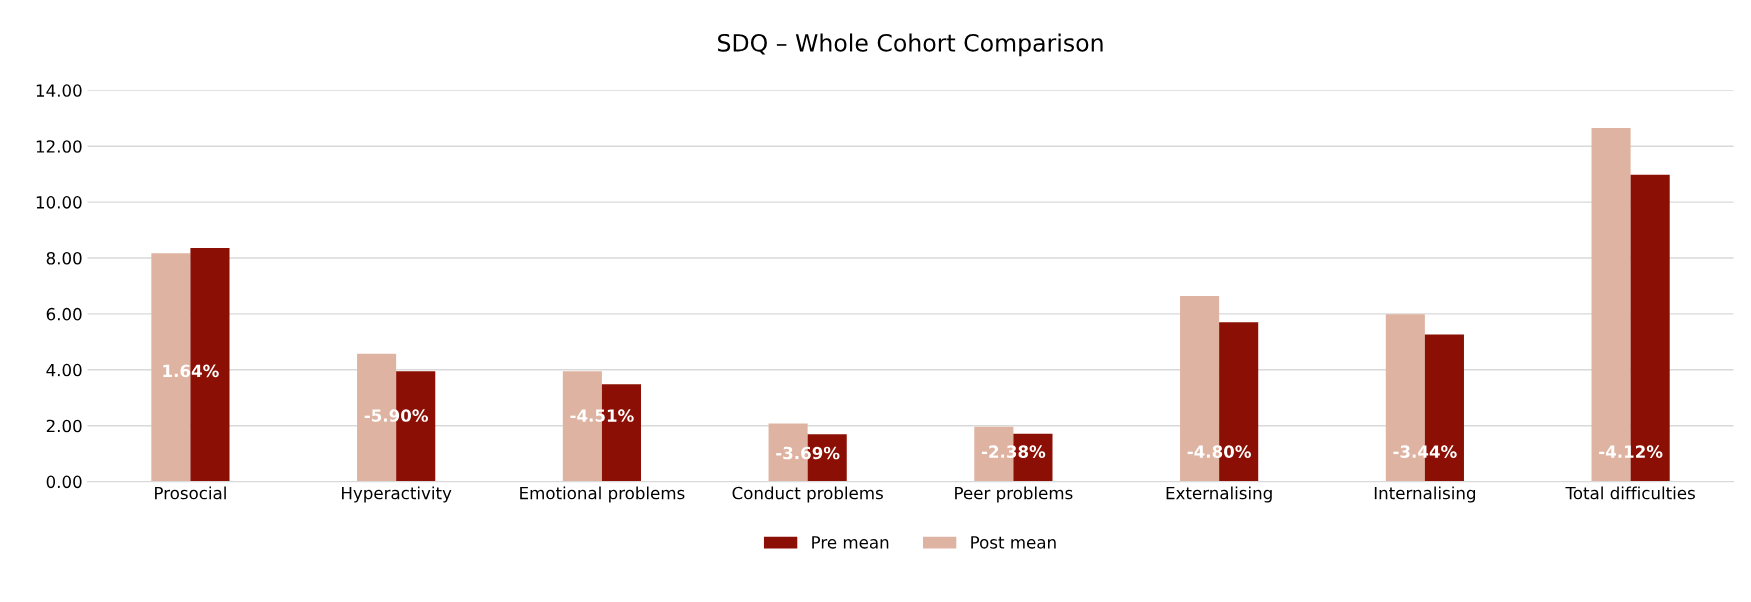 The height and width of the screenshot is (602, 1751). I want to click on x-tick-label: Externalising, so click(1219, 494).